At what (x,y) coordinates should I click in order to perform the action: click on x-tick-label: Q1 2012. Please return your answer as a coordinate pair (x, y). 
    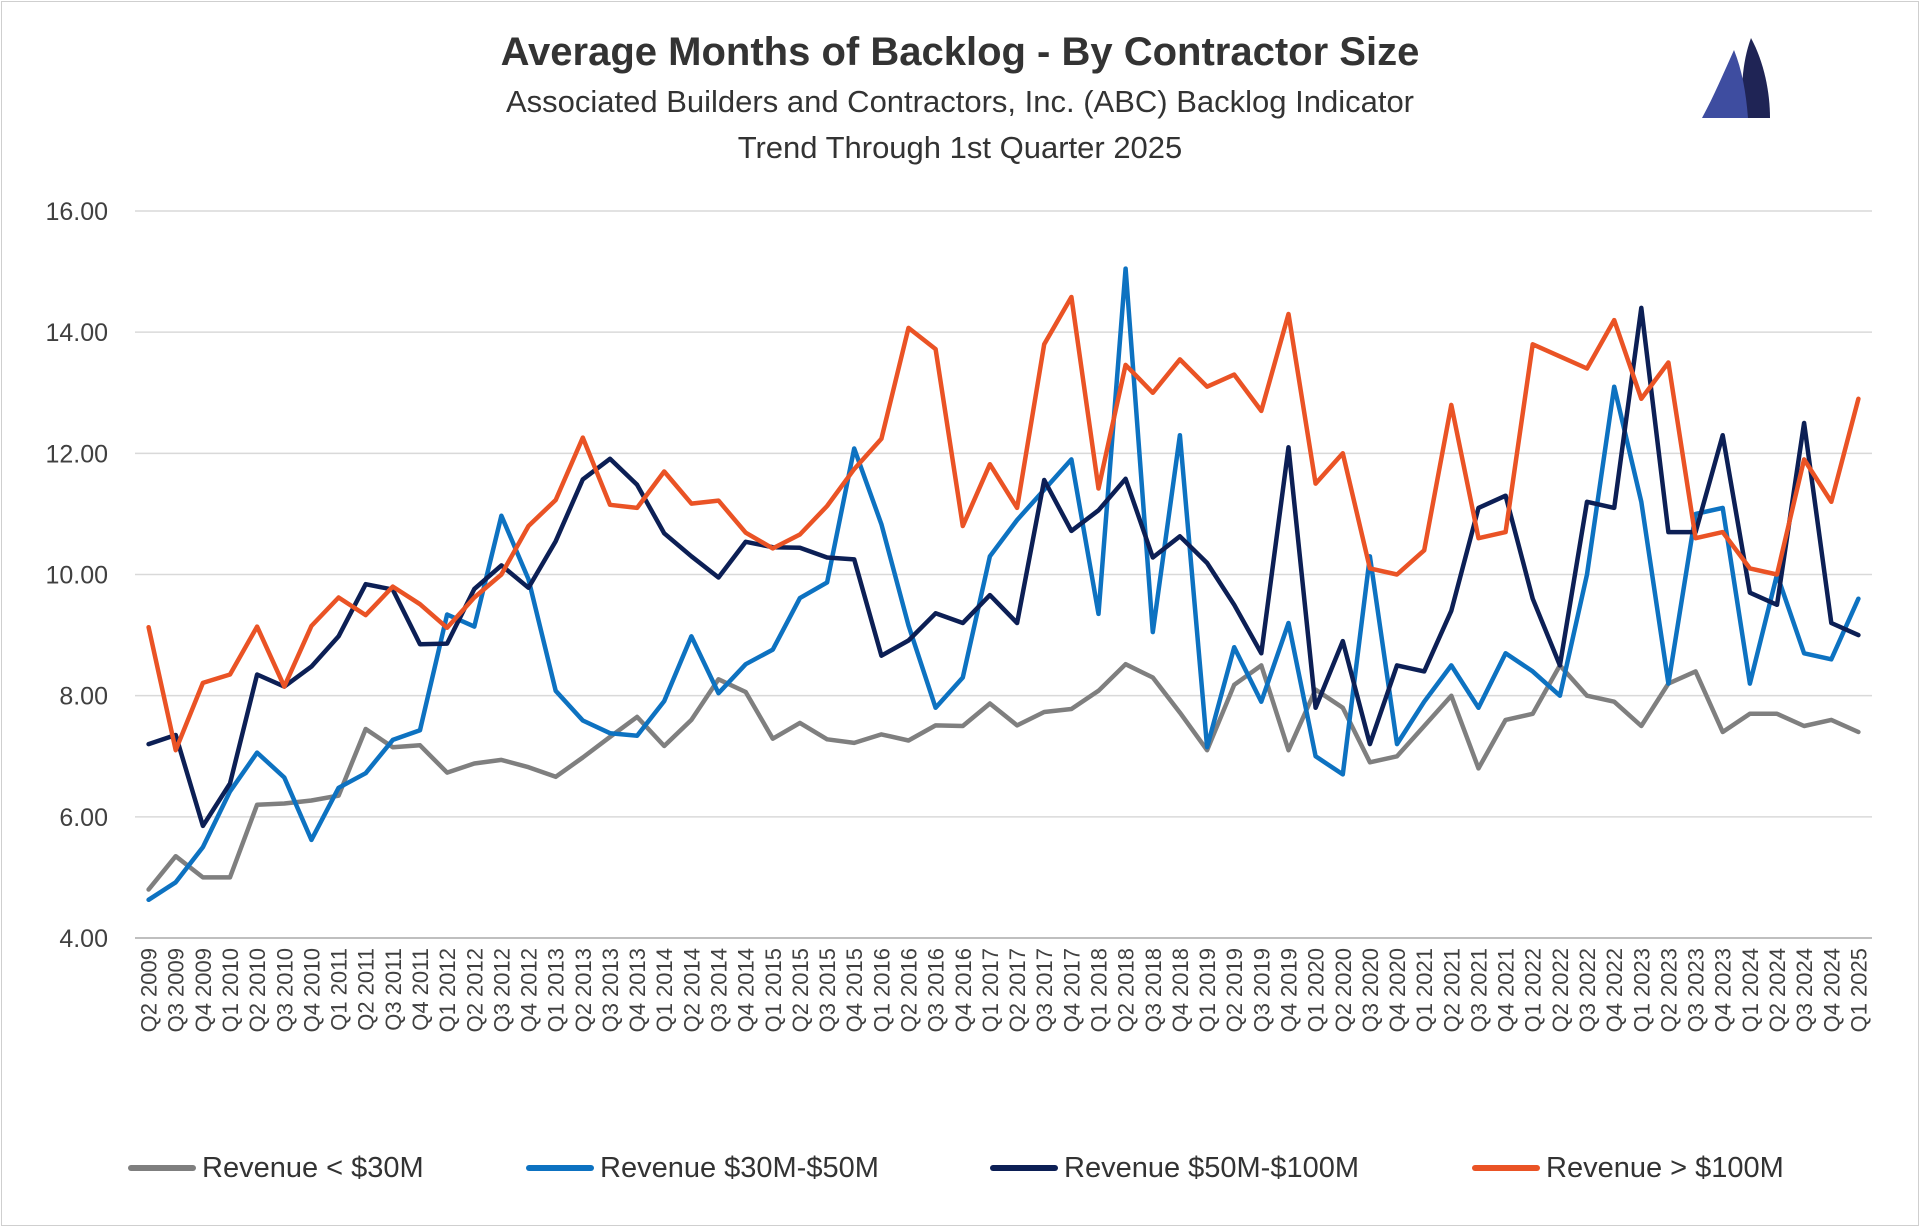
    Looking at the image, I should click on (447, 990).